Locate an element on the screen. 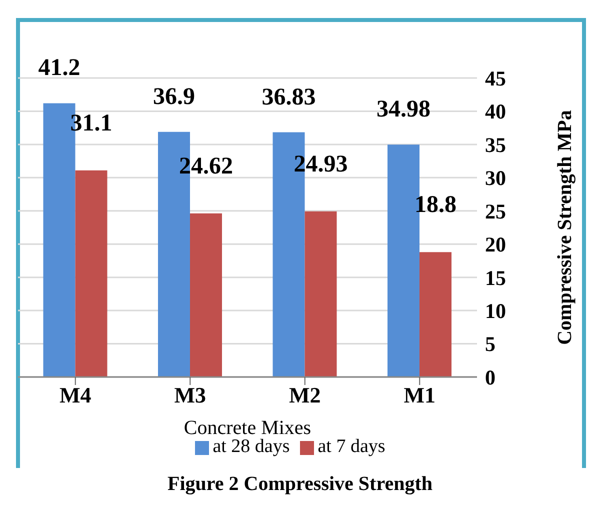 The width and height of the screenshot is (600, 507). text: Figure 2 Compressive Strength is located at coordinates (300, 484).